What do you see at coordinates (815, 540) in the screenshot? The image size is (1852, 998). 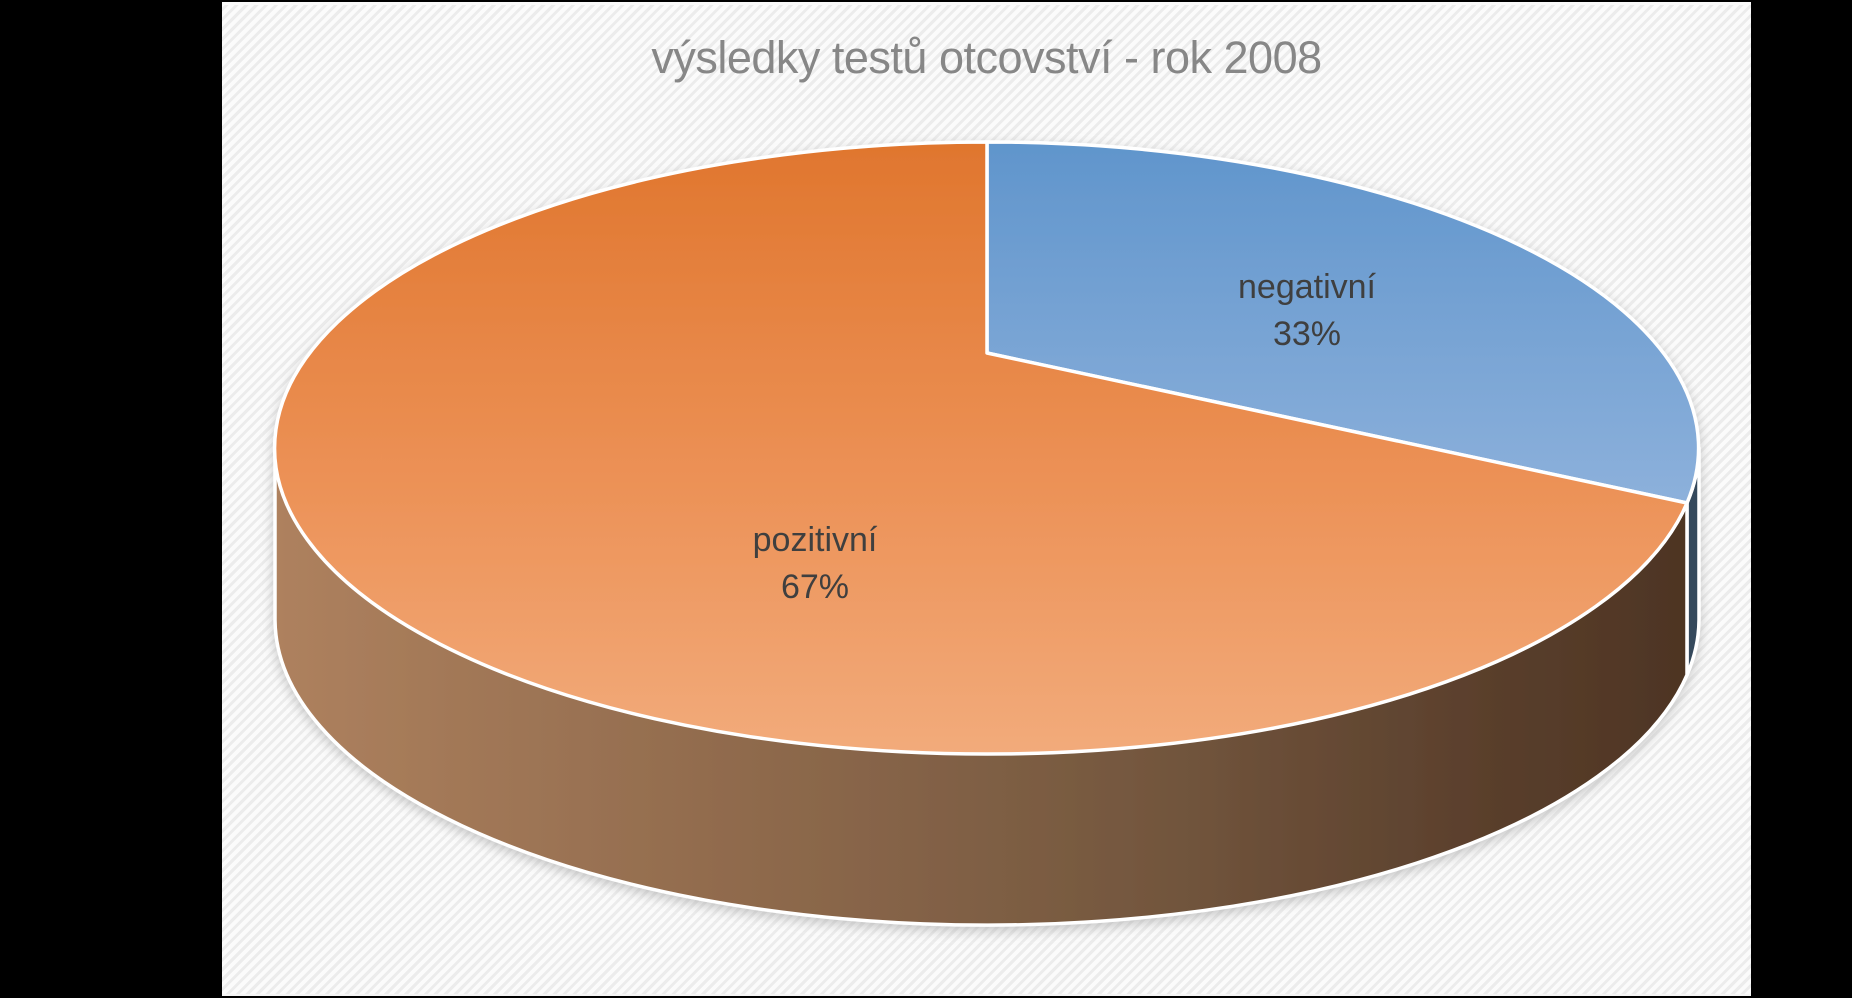 I see `data-label-pozitivni-name: pozitivní` at bounding box center [815, 540].